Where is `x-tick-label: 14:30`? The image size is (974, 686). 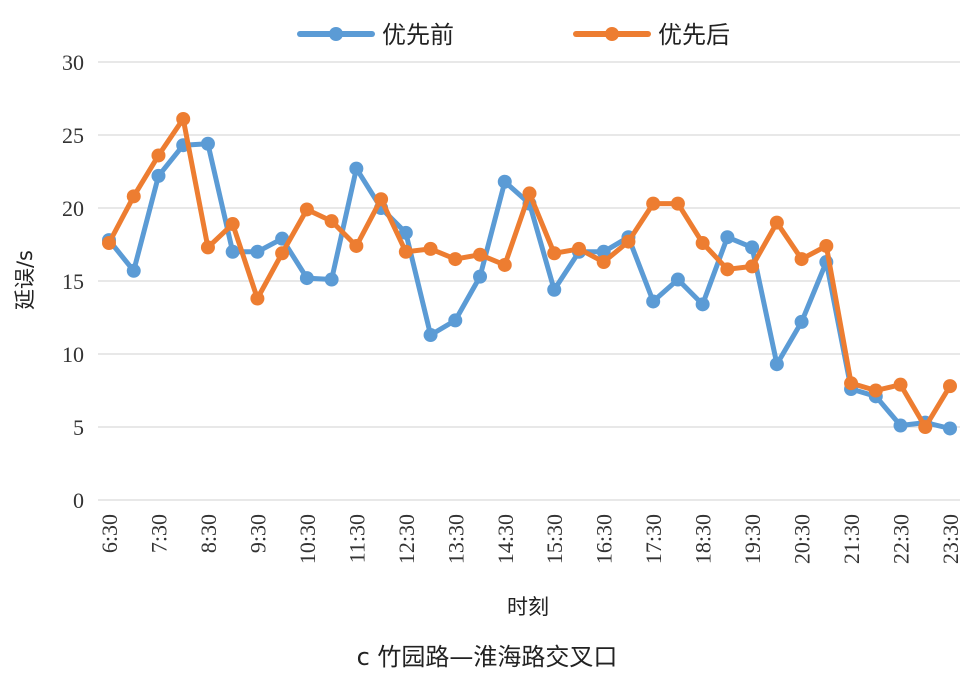 x-tick-label: 14:30 is located at coordinates (505, 539).